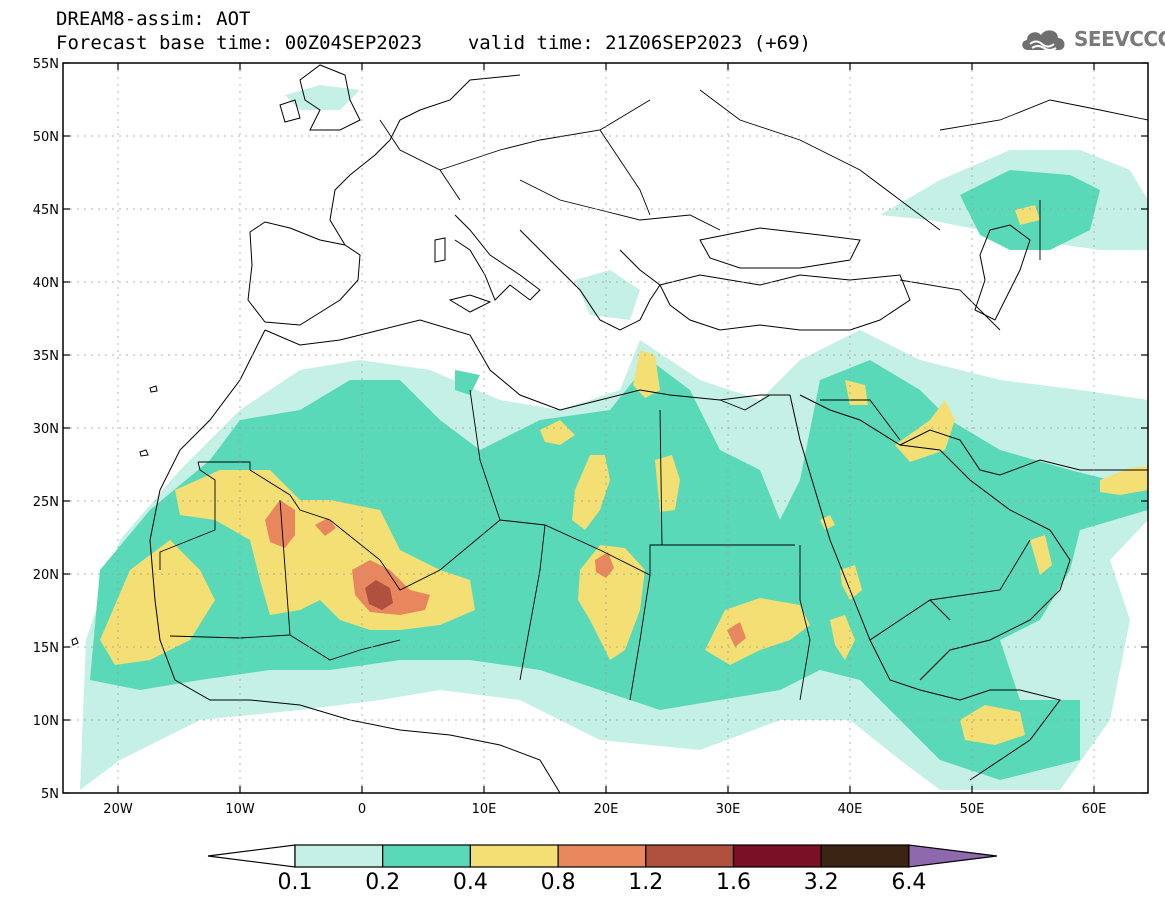 This screenshot has width=1165, height=905. What do you see at coordinates (50, 794) in the screenshot?
I see `lat-label: 5N` at bounding box center [50, 794].